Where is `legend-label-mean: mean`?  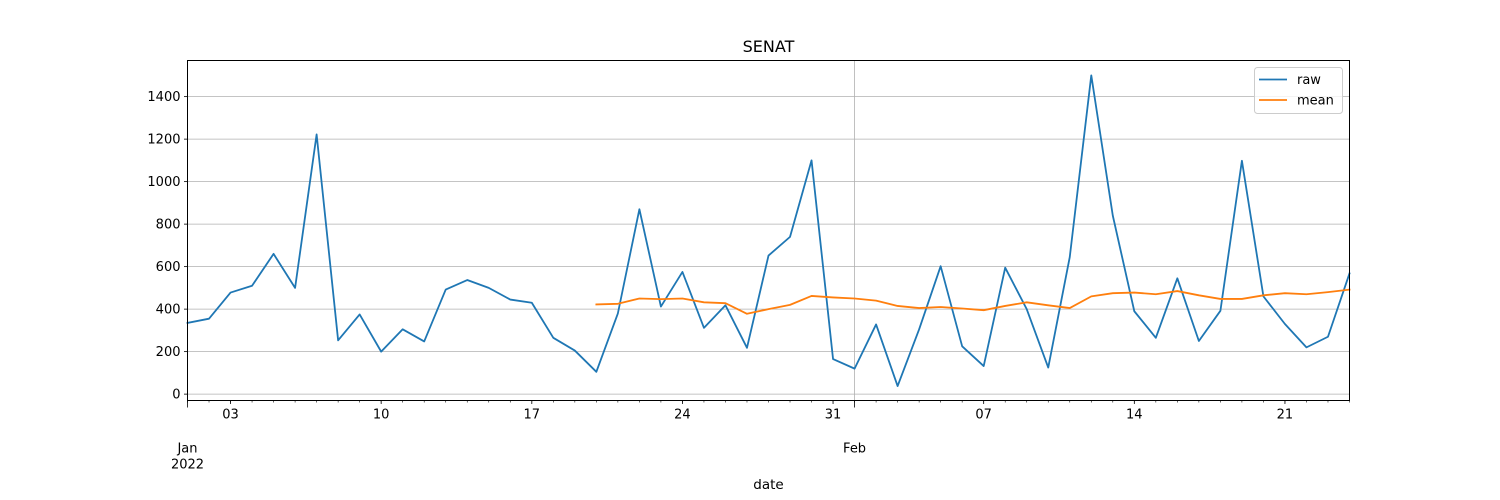 legend-label-mean: mean is located at coordinates (1315, 101).